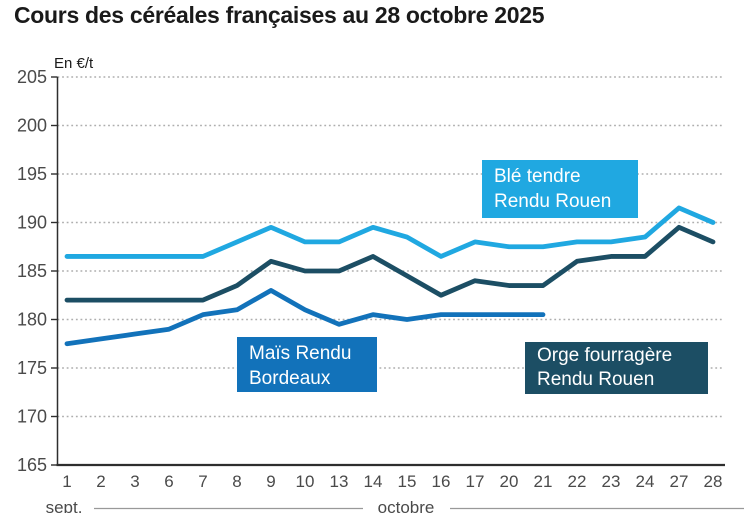 The height and width of the screenshot is (513, 747). I want to click on x-tick-label: 2, so click(100, 481).